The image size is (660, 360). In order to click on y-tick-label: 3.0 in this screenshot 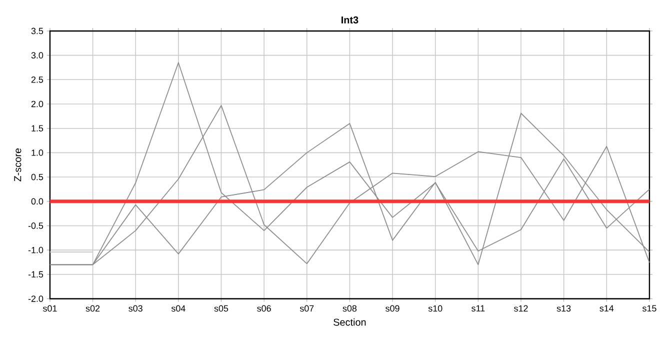, I will do `click(37, 55)`.